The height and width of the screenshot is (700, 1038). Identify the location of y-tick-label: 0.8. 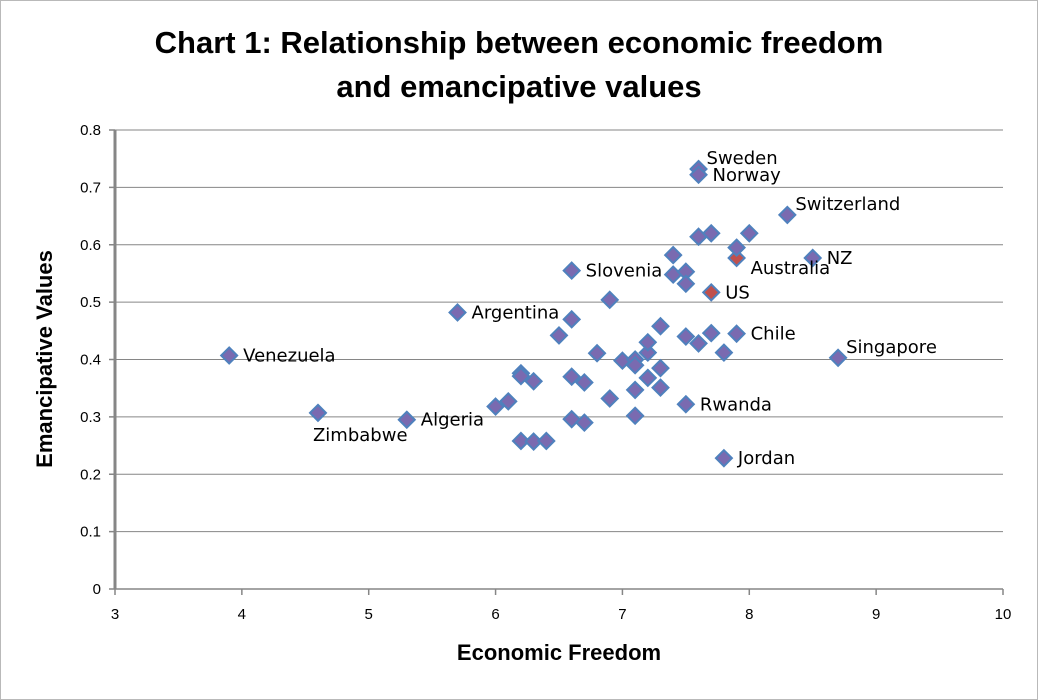
(90, 130).